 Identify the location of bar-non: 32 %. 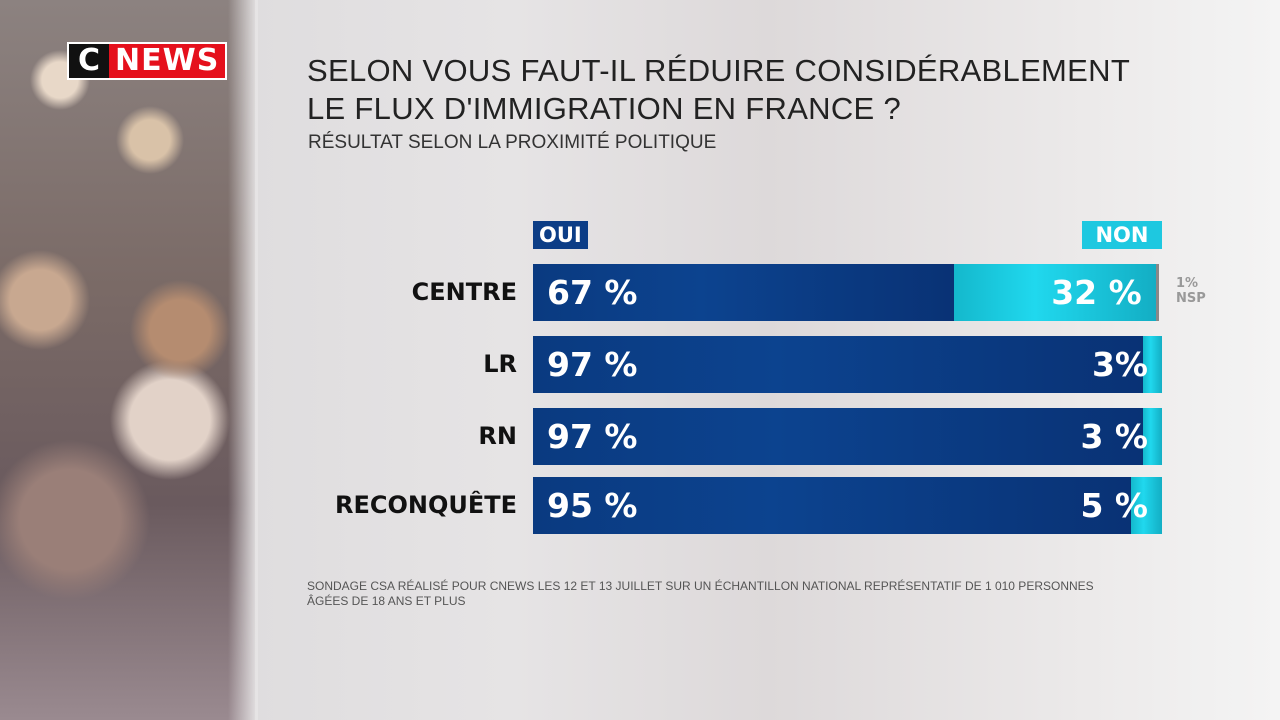
(1055, 292).